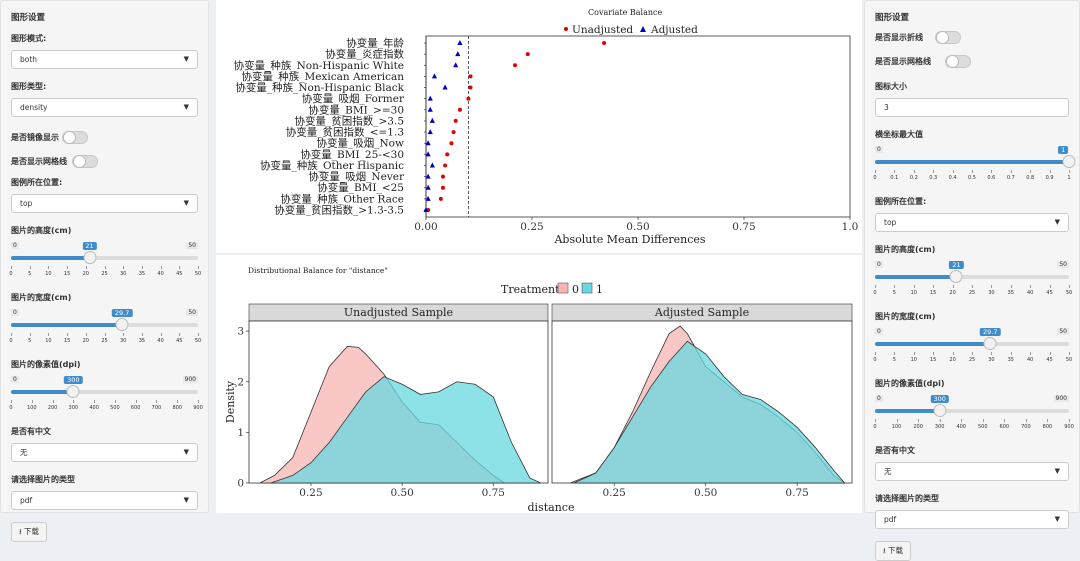 The height and width of the screenshot is (561, 1080). I want to click on slider-tick-label: 30, so click(123, 274).